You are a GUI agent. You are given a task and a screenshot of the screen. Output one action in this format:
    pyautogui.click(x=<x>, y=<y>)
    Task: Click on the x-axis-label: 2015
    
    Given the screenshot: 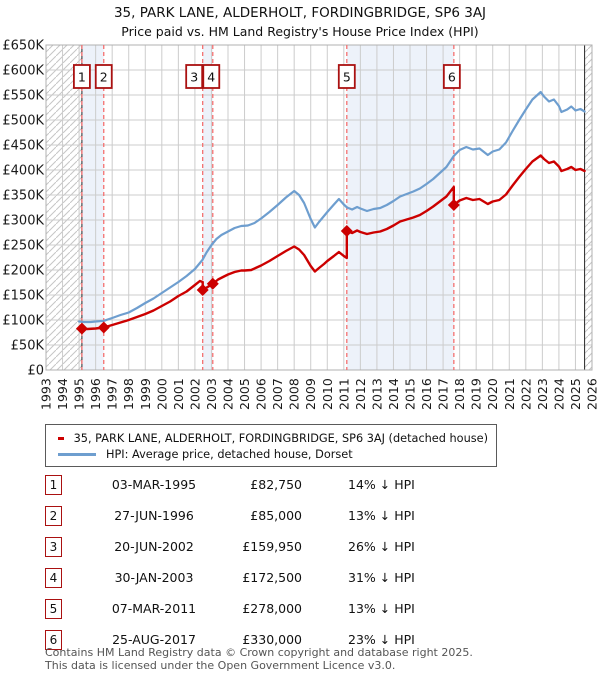 What is the action you would take?
    pyautogui.click(x=410, y=394)
    